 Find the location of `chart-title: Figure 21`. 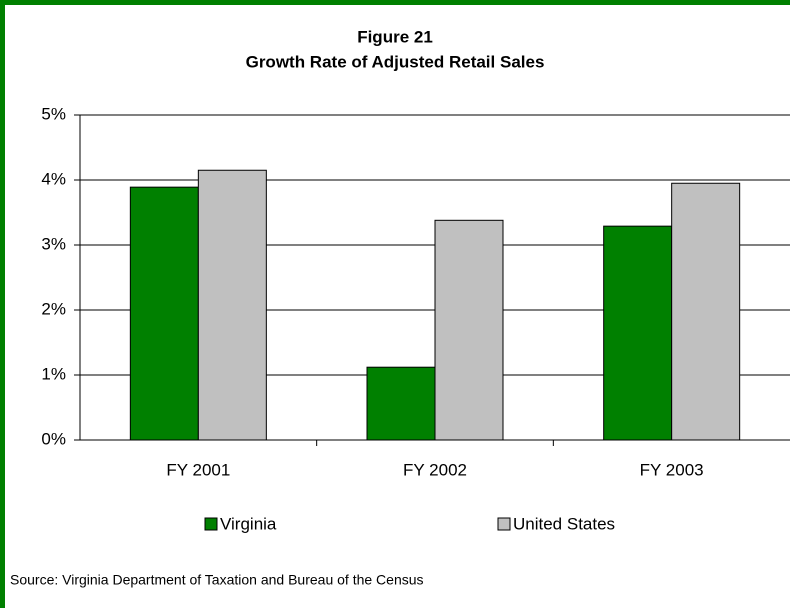

chart-title: Figure 21 is located at coordinates (395, 36).